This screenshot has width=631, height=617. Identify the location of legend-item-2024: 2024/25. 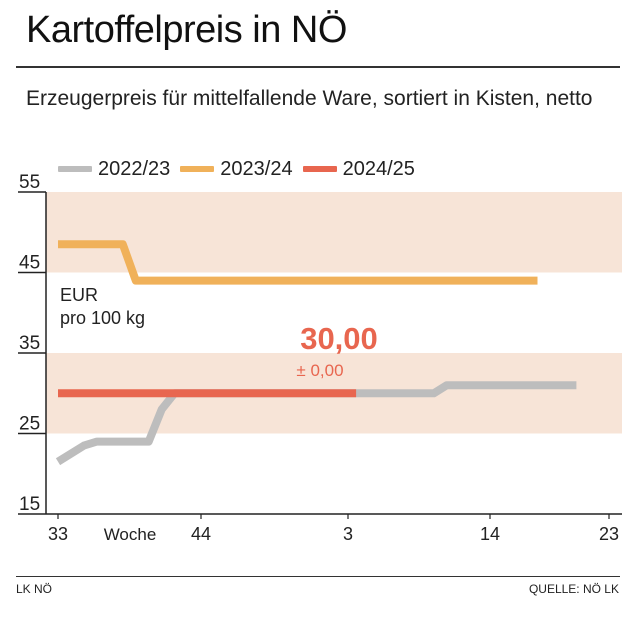
(358, 169).